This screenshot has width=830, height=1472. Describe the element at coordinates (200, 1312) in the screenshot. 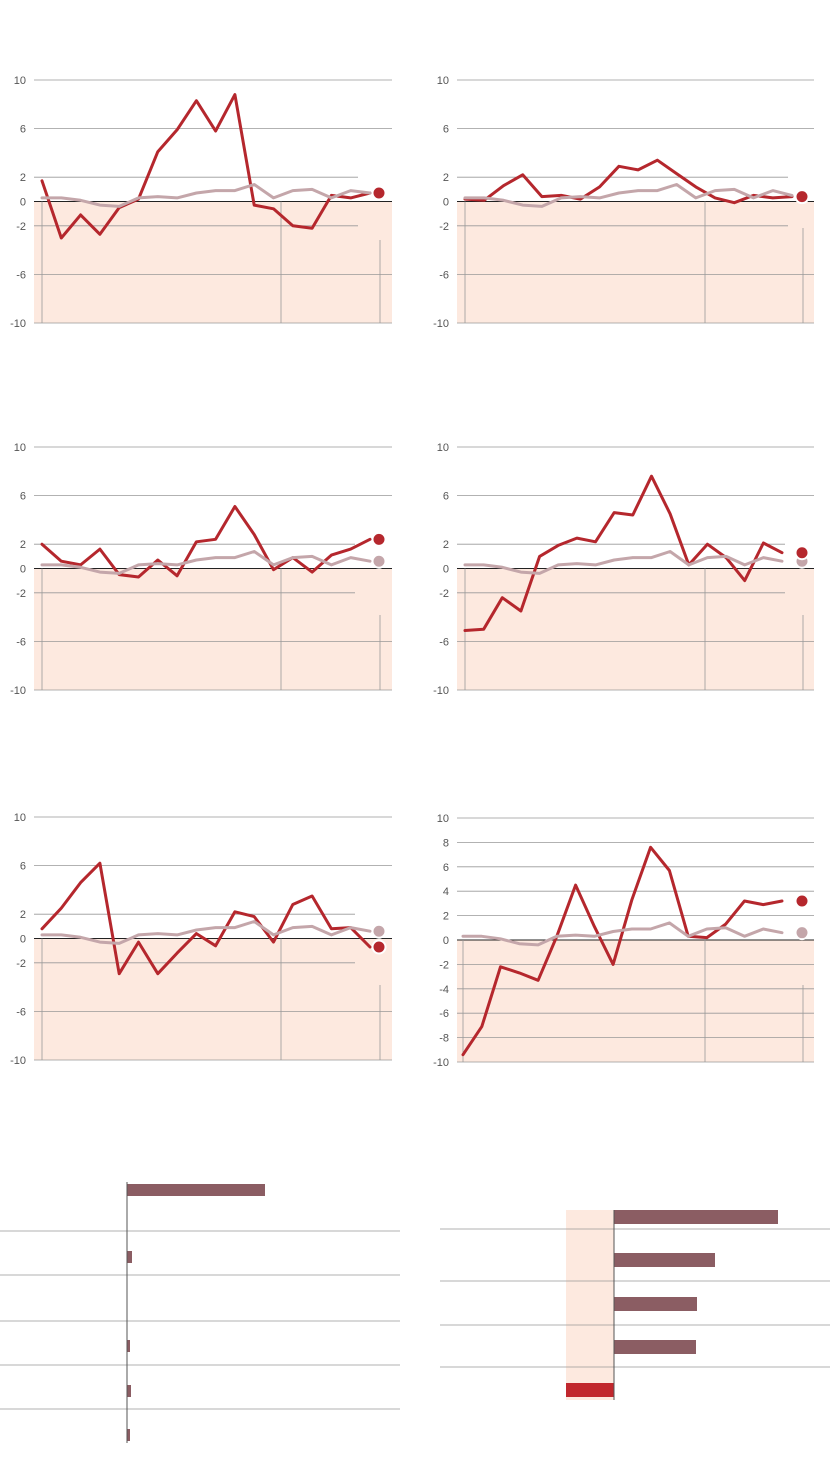

I see `bar-chart-left` at that location.